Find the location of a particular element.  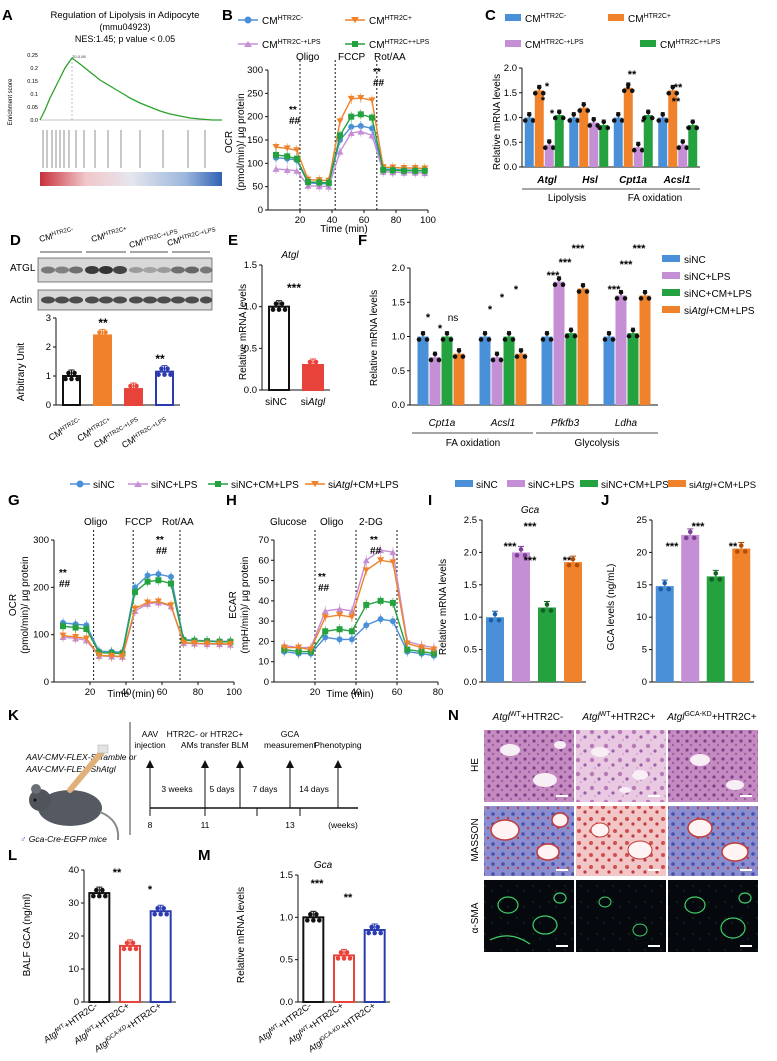

y-tick-label: 100 is located at coordinates (255, 163).